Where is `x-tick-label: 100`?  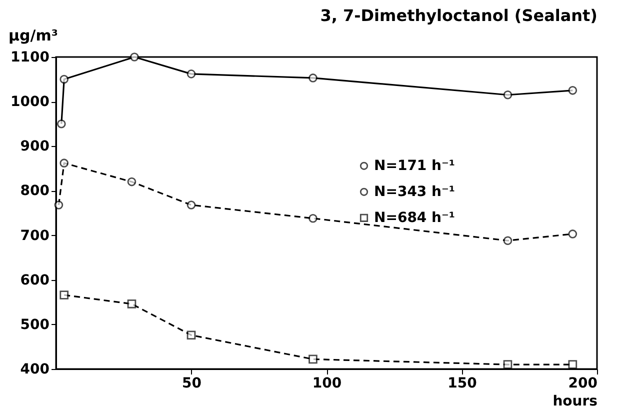
x-tick-label: 100 is located at coordinates (327, 384).